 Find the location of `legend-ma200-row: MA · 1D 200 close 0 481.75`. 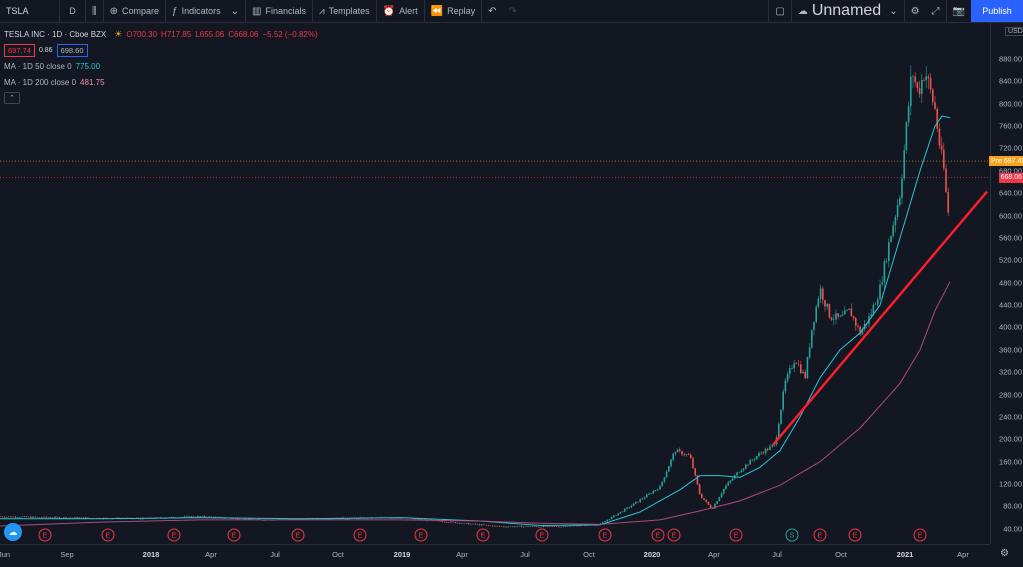

legend-ma200-row: MA · 1D 200 close 0 481.75 is located at coordinates (161, 82).